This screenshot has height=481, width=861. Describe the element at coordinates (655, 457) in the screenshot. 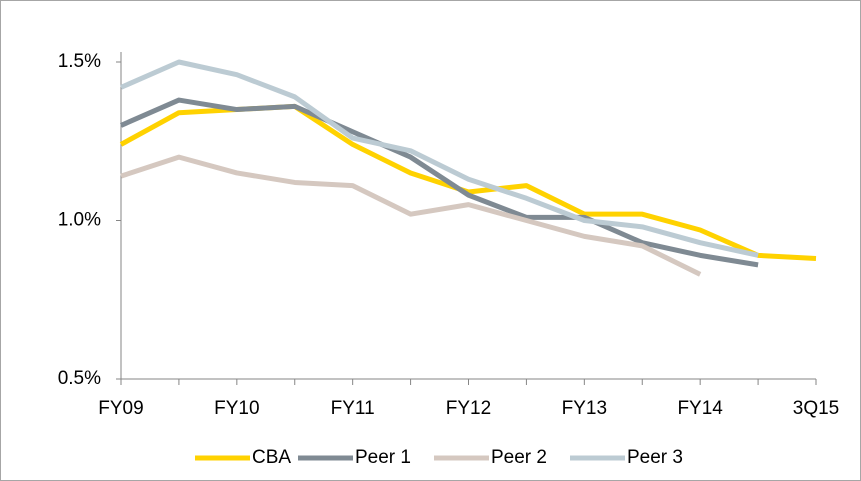

I see `legend-label: Peer 3` at that location.